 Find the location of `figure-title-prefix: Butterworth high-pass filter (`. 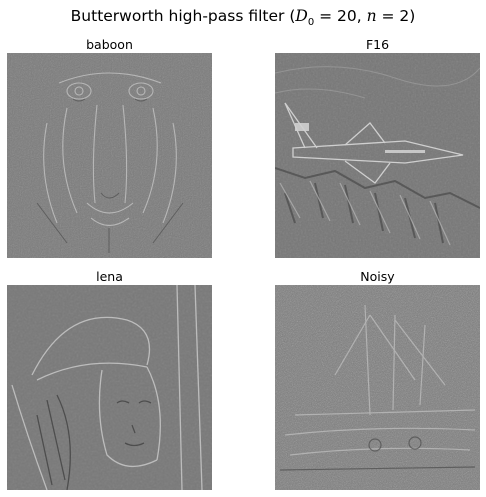

figure-title-prefix: Butterworth high-pass filter ( is located at coordinates (183, 16).